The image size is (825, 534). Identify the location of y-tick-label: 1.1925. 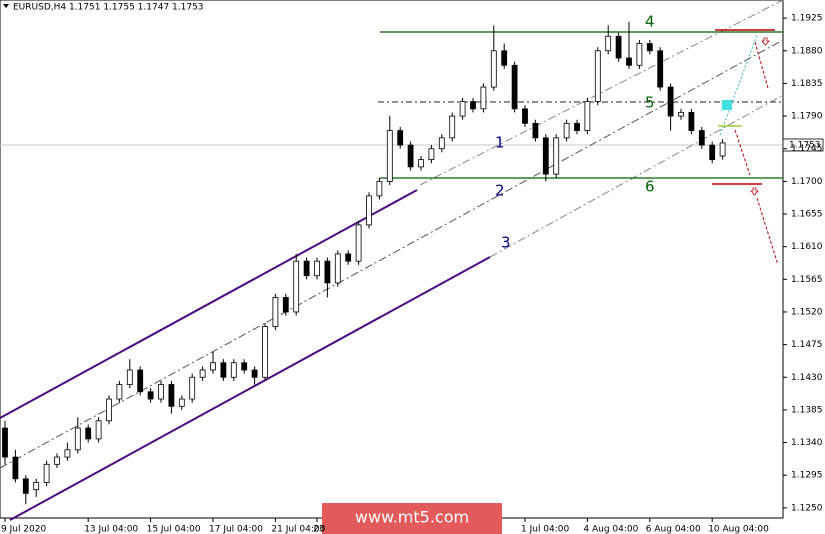
(807, 19).